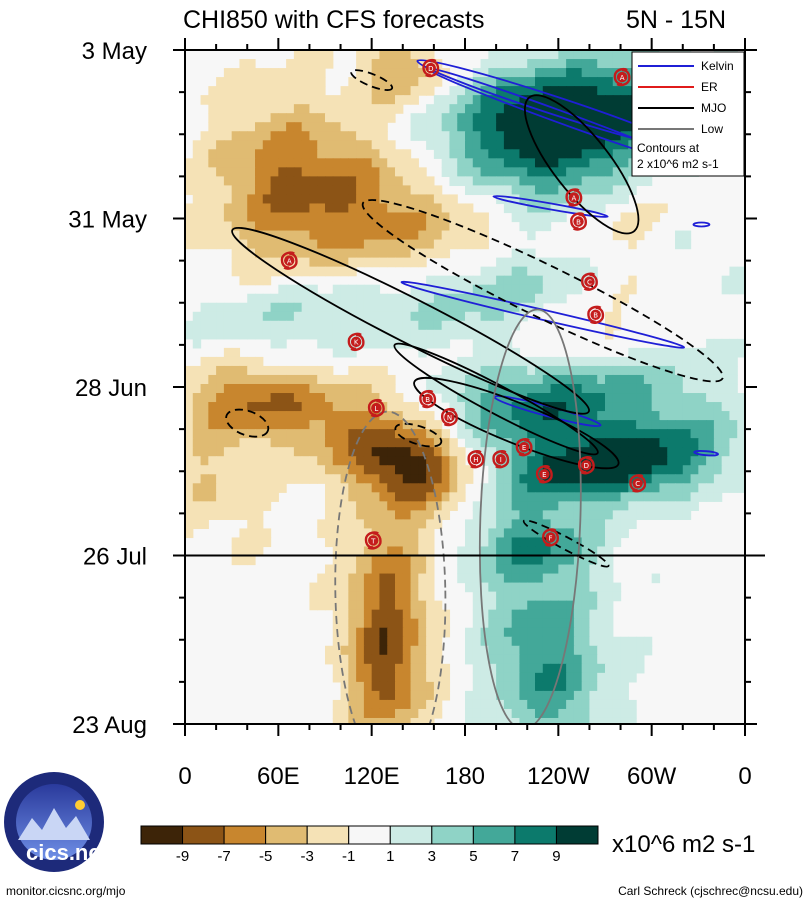  Describe the element at coordinates (589, 281) in the screenshot. I see `storm-marker: C` at that location.